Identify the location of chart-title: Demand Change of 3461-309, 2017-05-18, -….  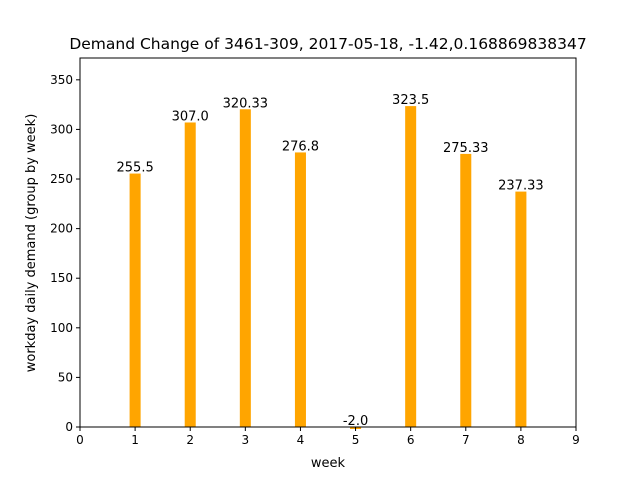
(327, 44).